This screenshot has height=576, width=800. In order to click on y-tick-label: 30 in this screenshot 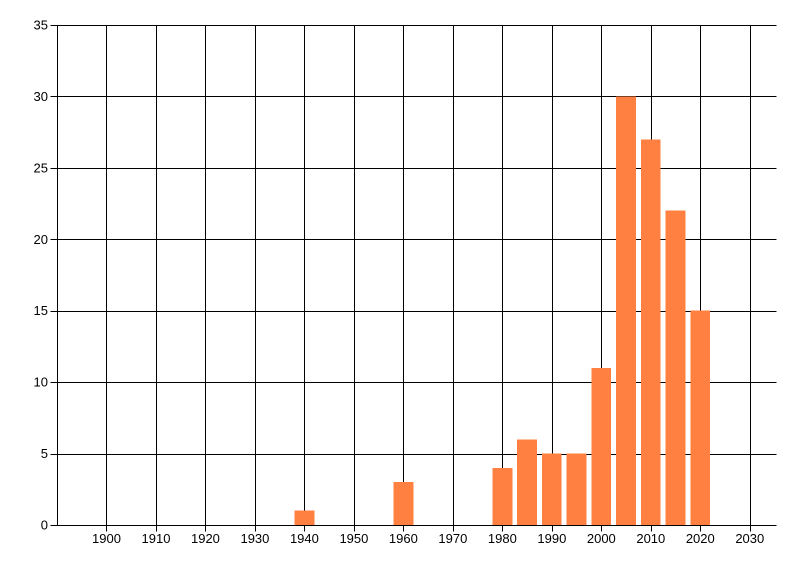, I will do `click(41, 96)`.